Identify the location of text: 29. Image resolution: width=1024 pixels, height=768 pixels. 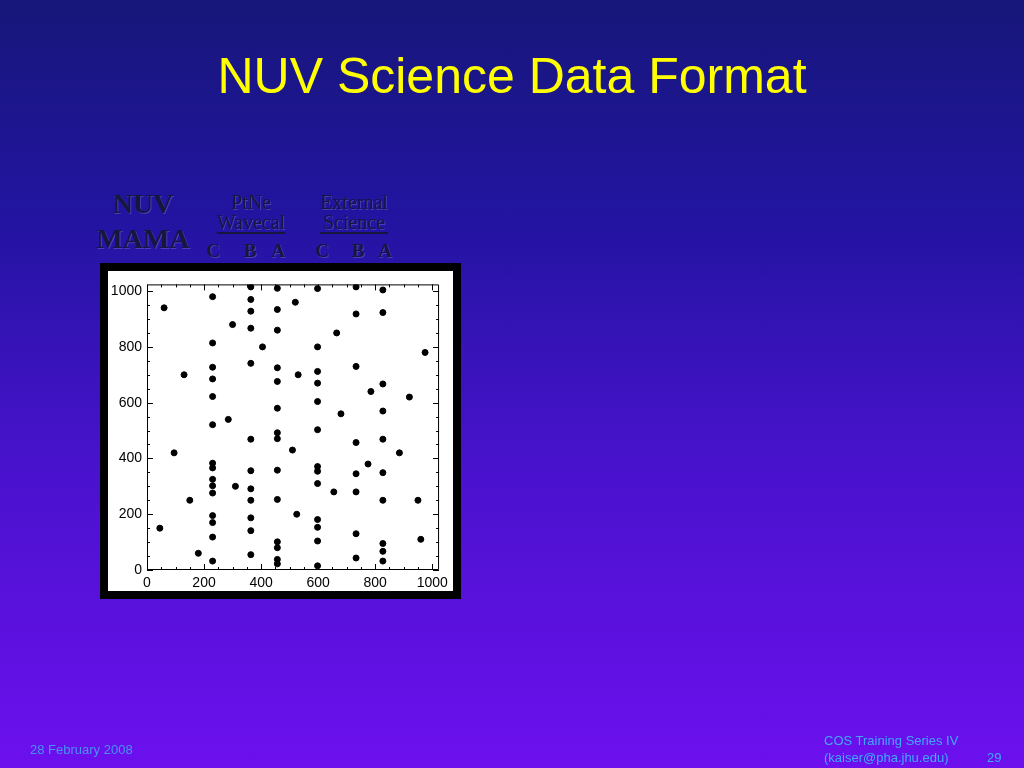
(994, 758).